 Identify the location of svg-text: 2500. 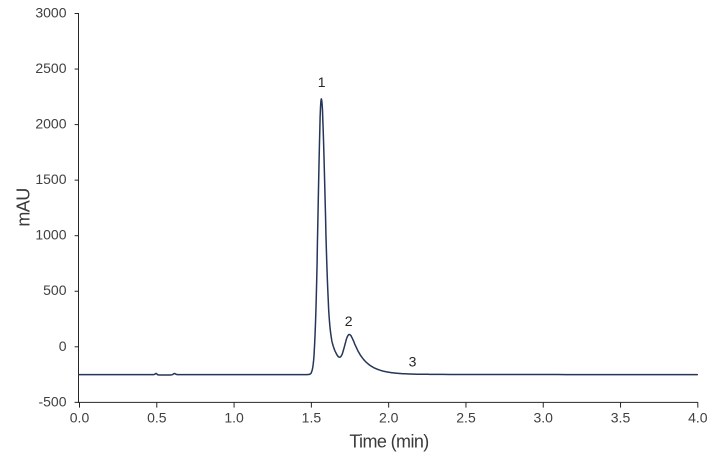
(50, 68).